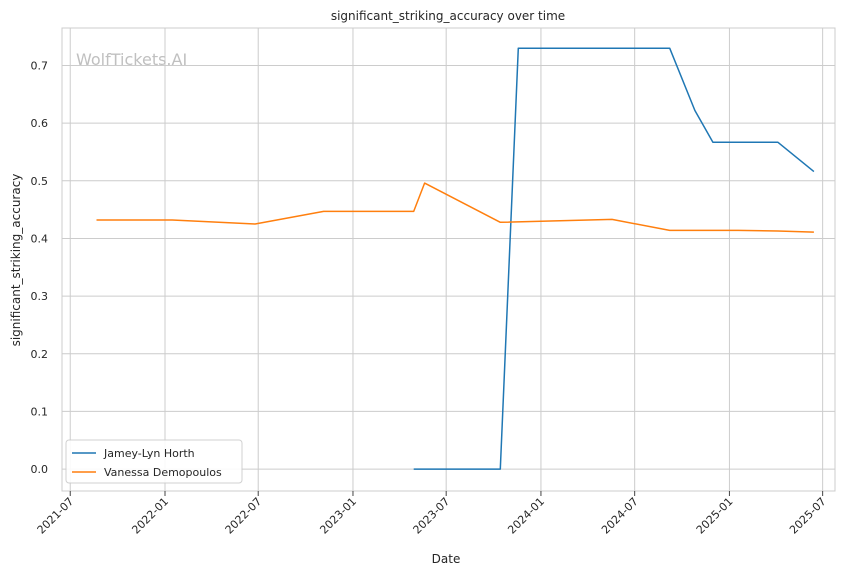 The width and height of the screenshot is (844, 575). I want to click on watermark: WolfTickets.AI, so click(131, 59).